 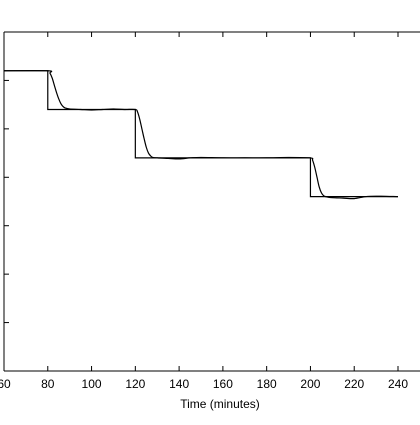 I want to click on x-tick-label: 240, so click(x=398, y=384).